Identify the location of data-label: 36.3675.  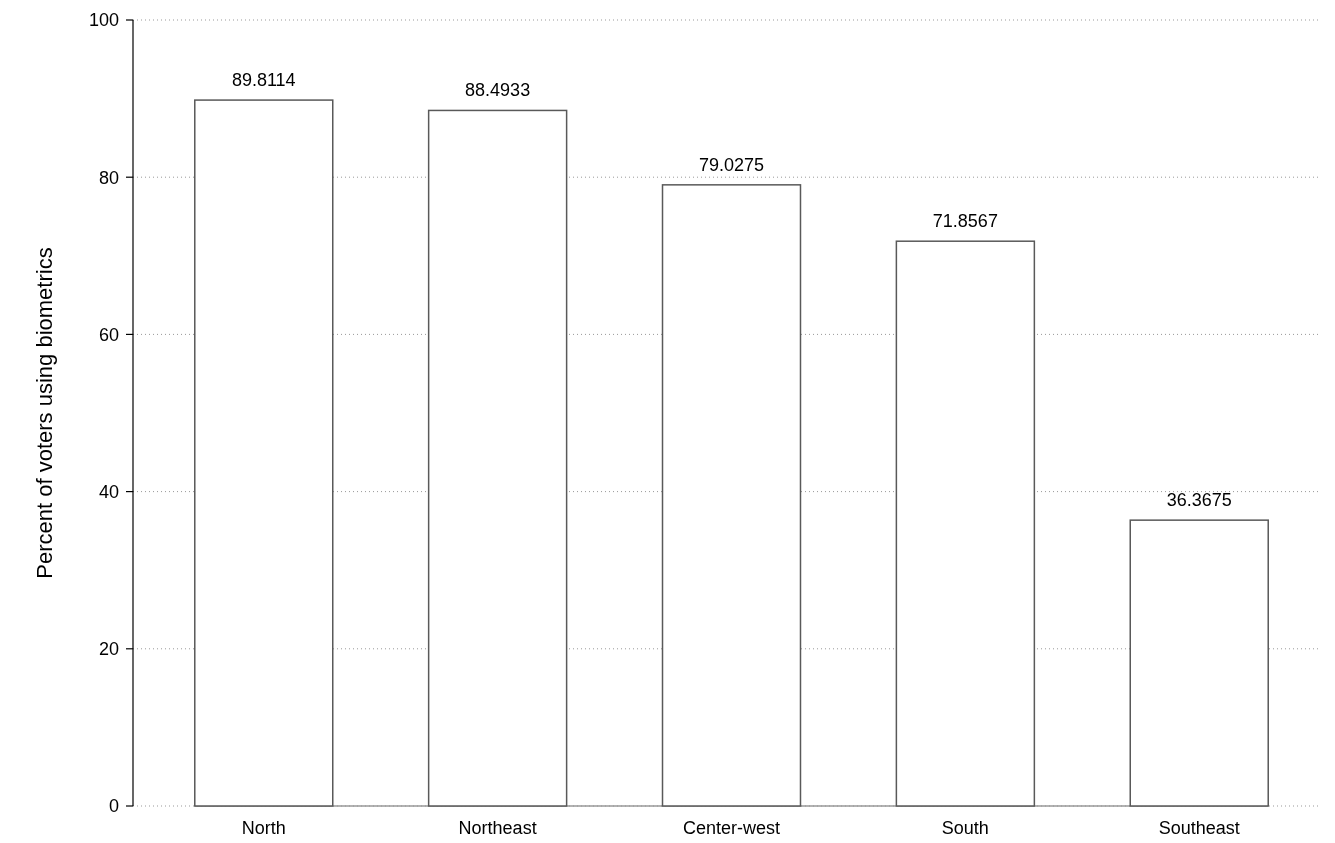
(1199, 500).